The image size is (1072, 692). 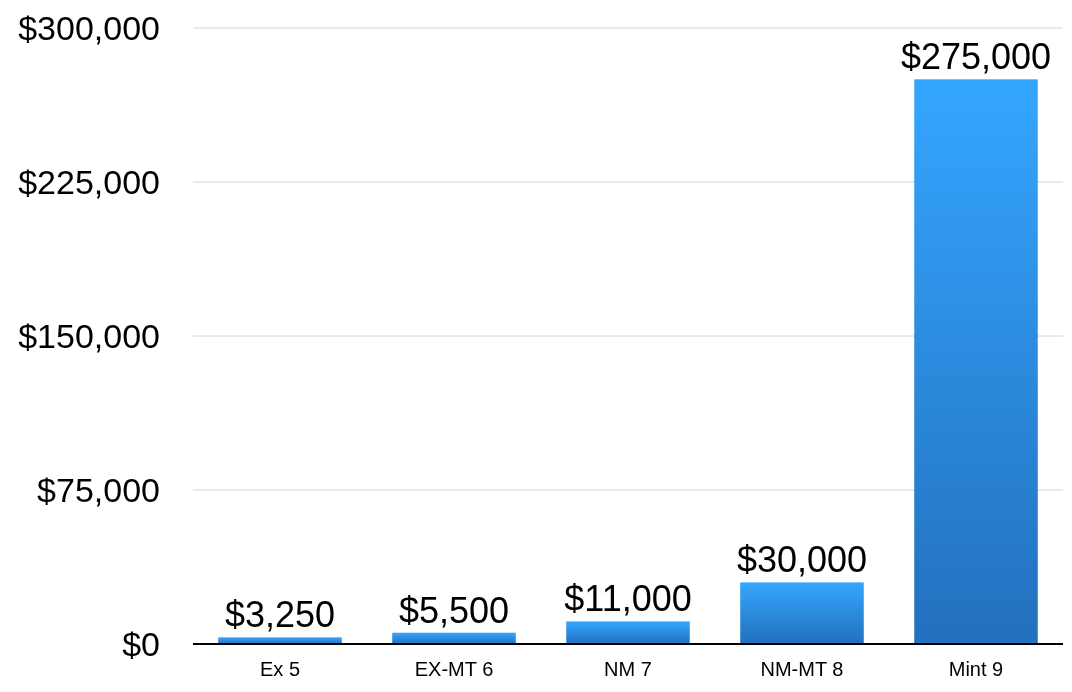 What do you see at coordinates (976, 57) in the screenshot?
I see `data-label: $275,000` at bounding box center [976, 57].